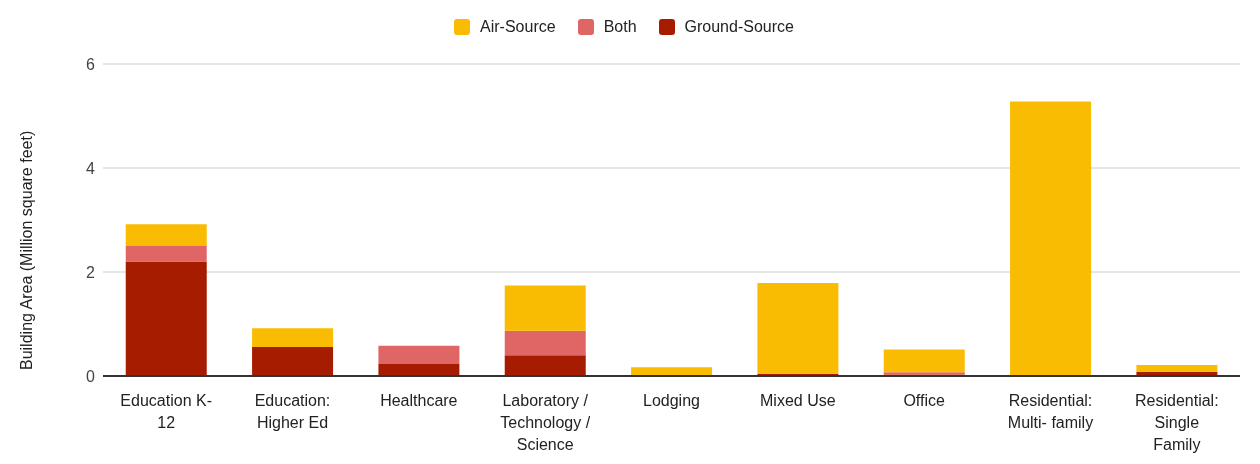  What do you see at coordinates (739, 27) in the screenshot?
I see `legend-label: Ground-Source` at bounding box center [739, 27].